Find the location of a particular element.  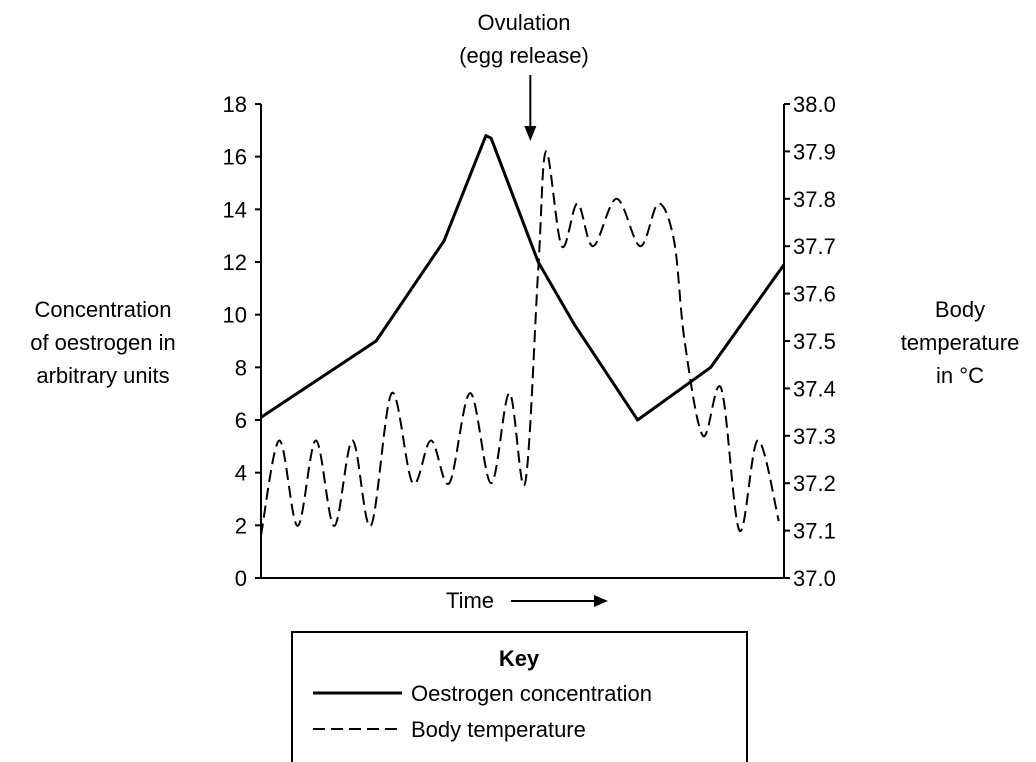

right-tick-label: 37.6 is located at coordinates (814, 294).